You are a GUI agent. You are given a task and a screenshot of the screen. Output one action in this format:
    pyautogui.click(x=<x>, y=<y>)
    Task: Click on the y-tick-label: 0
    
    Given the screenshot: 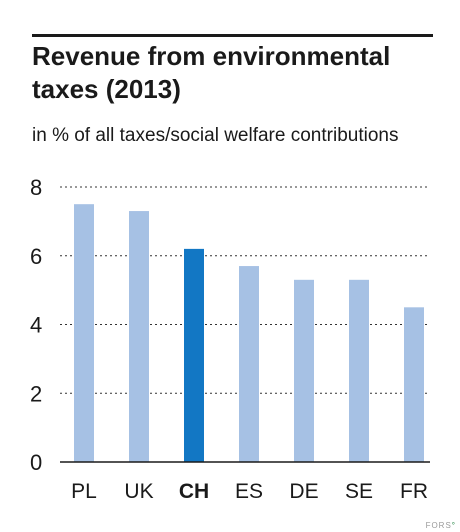 What is the action you would take?
    pyautogui.click(x=36, y=462)
    